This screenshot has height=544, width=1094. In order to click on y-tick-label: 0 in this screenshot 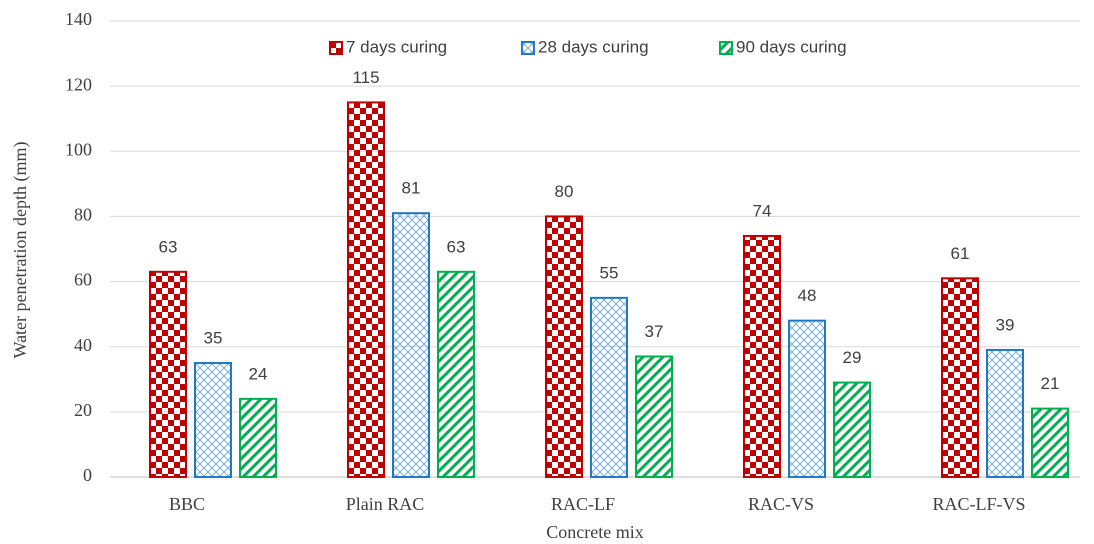, I will do `click(87, 475)`.